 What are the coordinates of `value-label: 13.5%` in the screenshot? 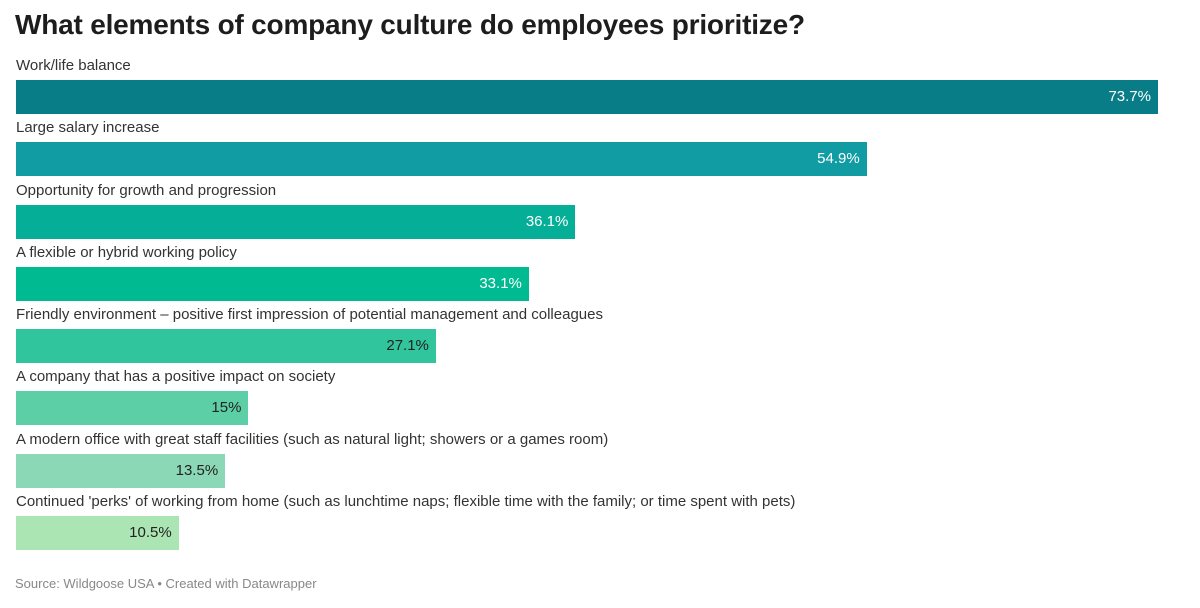 It's located at (197, 470).